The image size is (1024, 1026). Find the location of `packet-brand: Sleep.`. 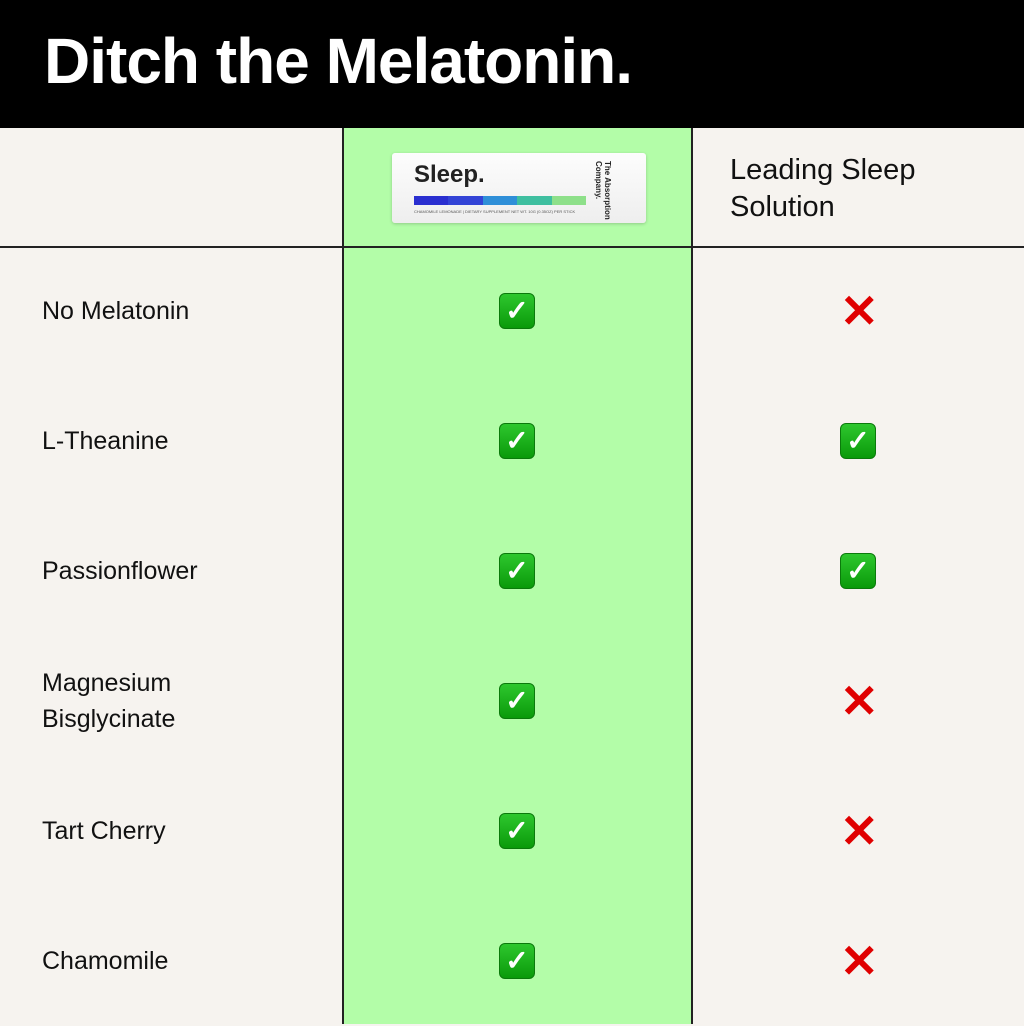

packet-brand: Sleep. is located at coordinates (449, 174).